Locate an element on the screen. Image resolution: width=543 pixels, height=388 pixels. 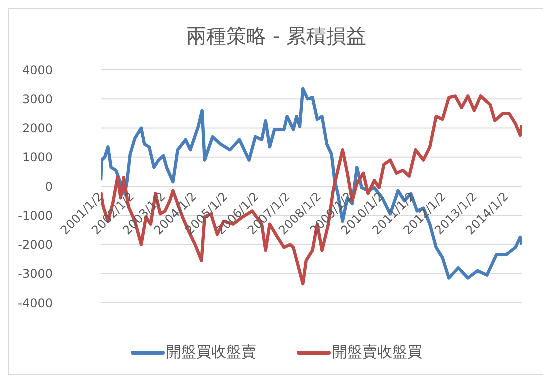
y-tick-label: -3000 is located at coordinates (35, 274).